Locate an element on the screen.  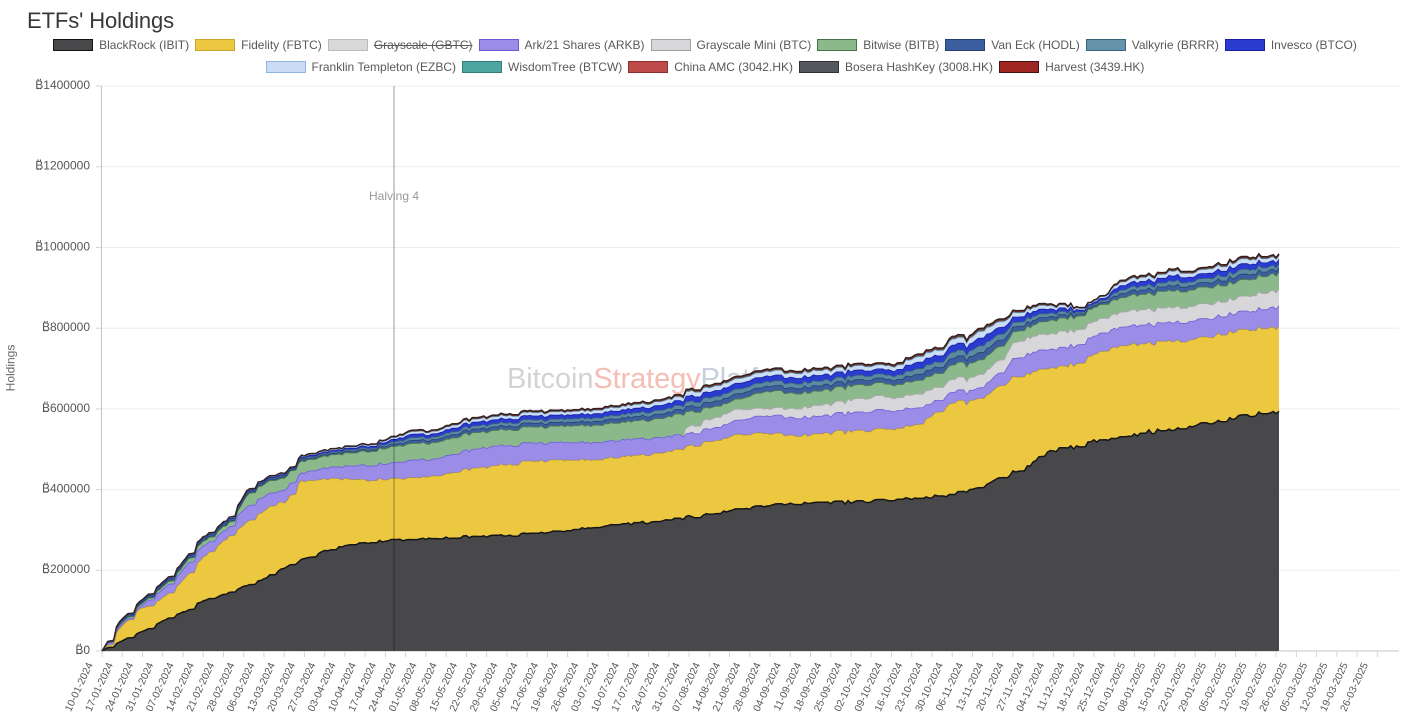
svg-text: Halving 4 is located at coordinates (394, 196).